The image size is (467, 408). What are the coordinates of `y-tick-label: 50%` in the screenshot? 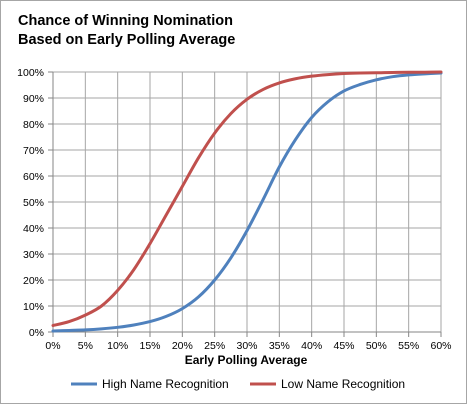 It's located at (33, 203).